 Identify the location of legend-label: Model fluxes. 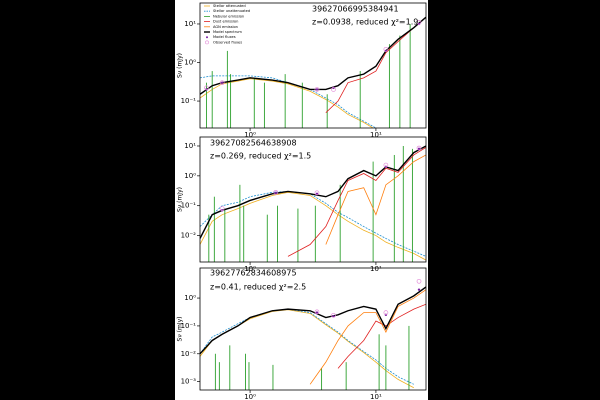
(224, 37).